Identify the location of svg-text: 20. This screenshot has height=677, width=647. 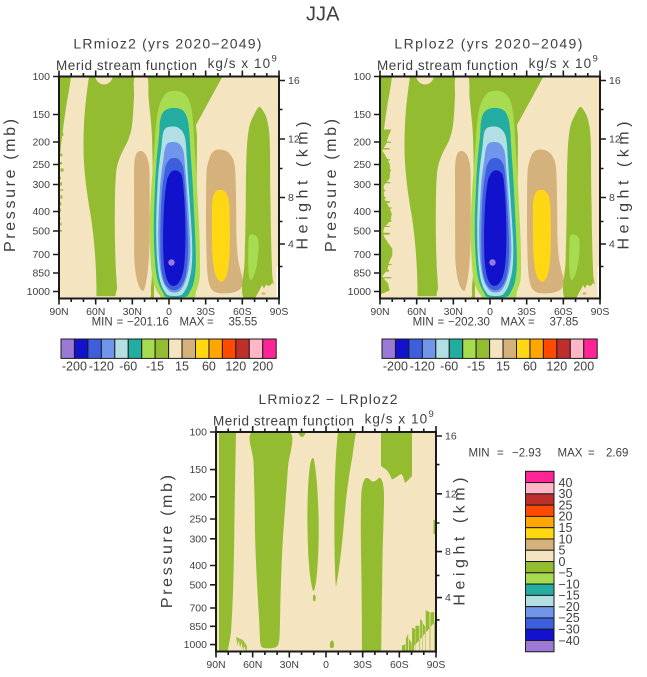
(566, 517).